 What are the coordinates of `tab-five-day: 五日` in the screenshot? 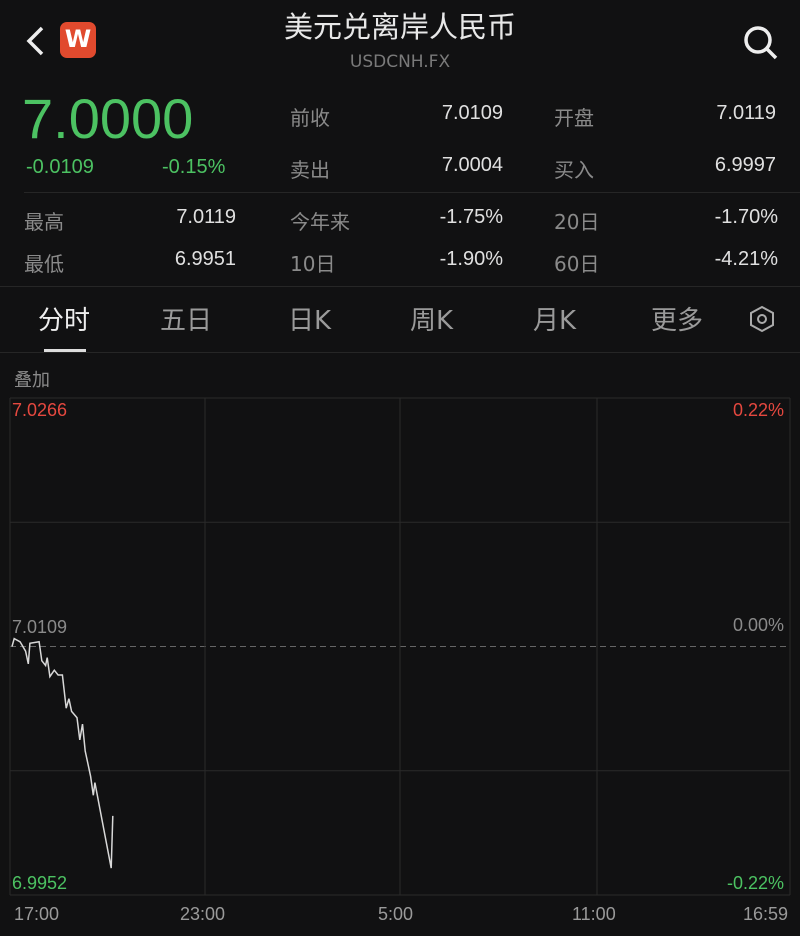 It's located at (186, 321).